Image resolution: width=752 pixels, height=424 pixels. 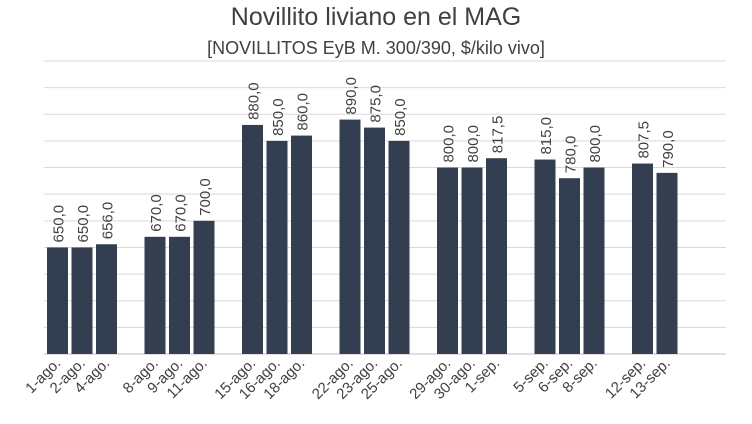 I want to click on chart-subtitle: [NOVILLITOS EyB M. 300/390, $/kilo vivo], so click(x=376, y=48).